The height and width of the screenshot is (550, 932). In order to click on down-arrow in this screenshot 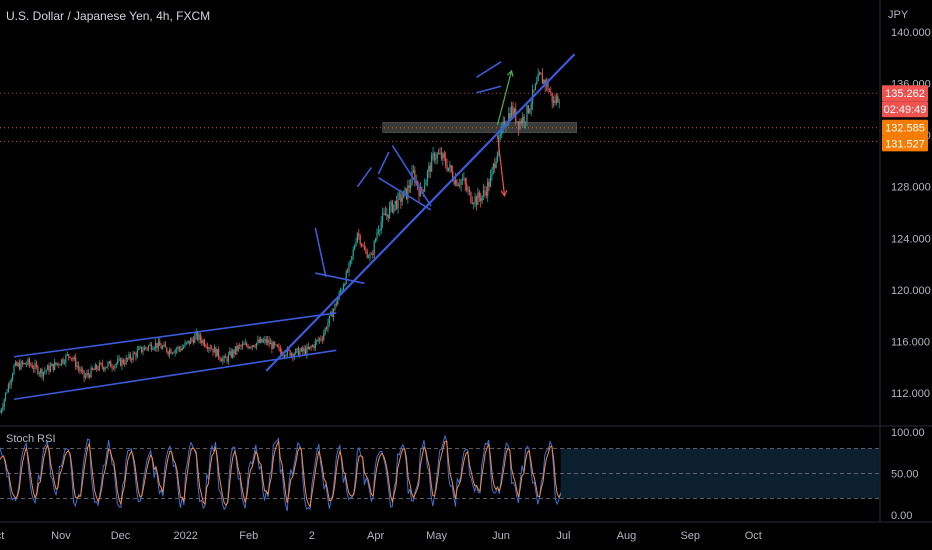, I will do `click(501, 165)`.